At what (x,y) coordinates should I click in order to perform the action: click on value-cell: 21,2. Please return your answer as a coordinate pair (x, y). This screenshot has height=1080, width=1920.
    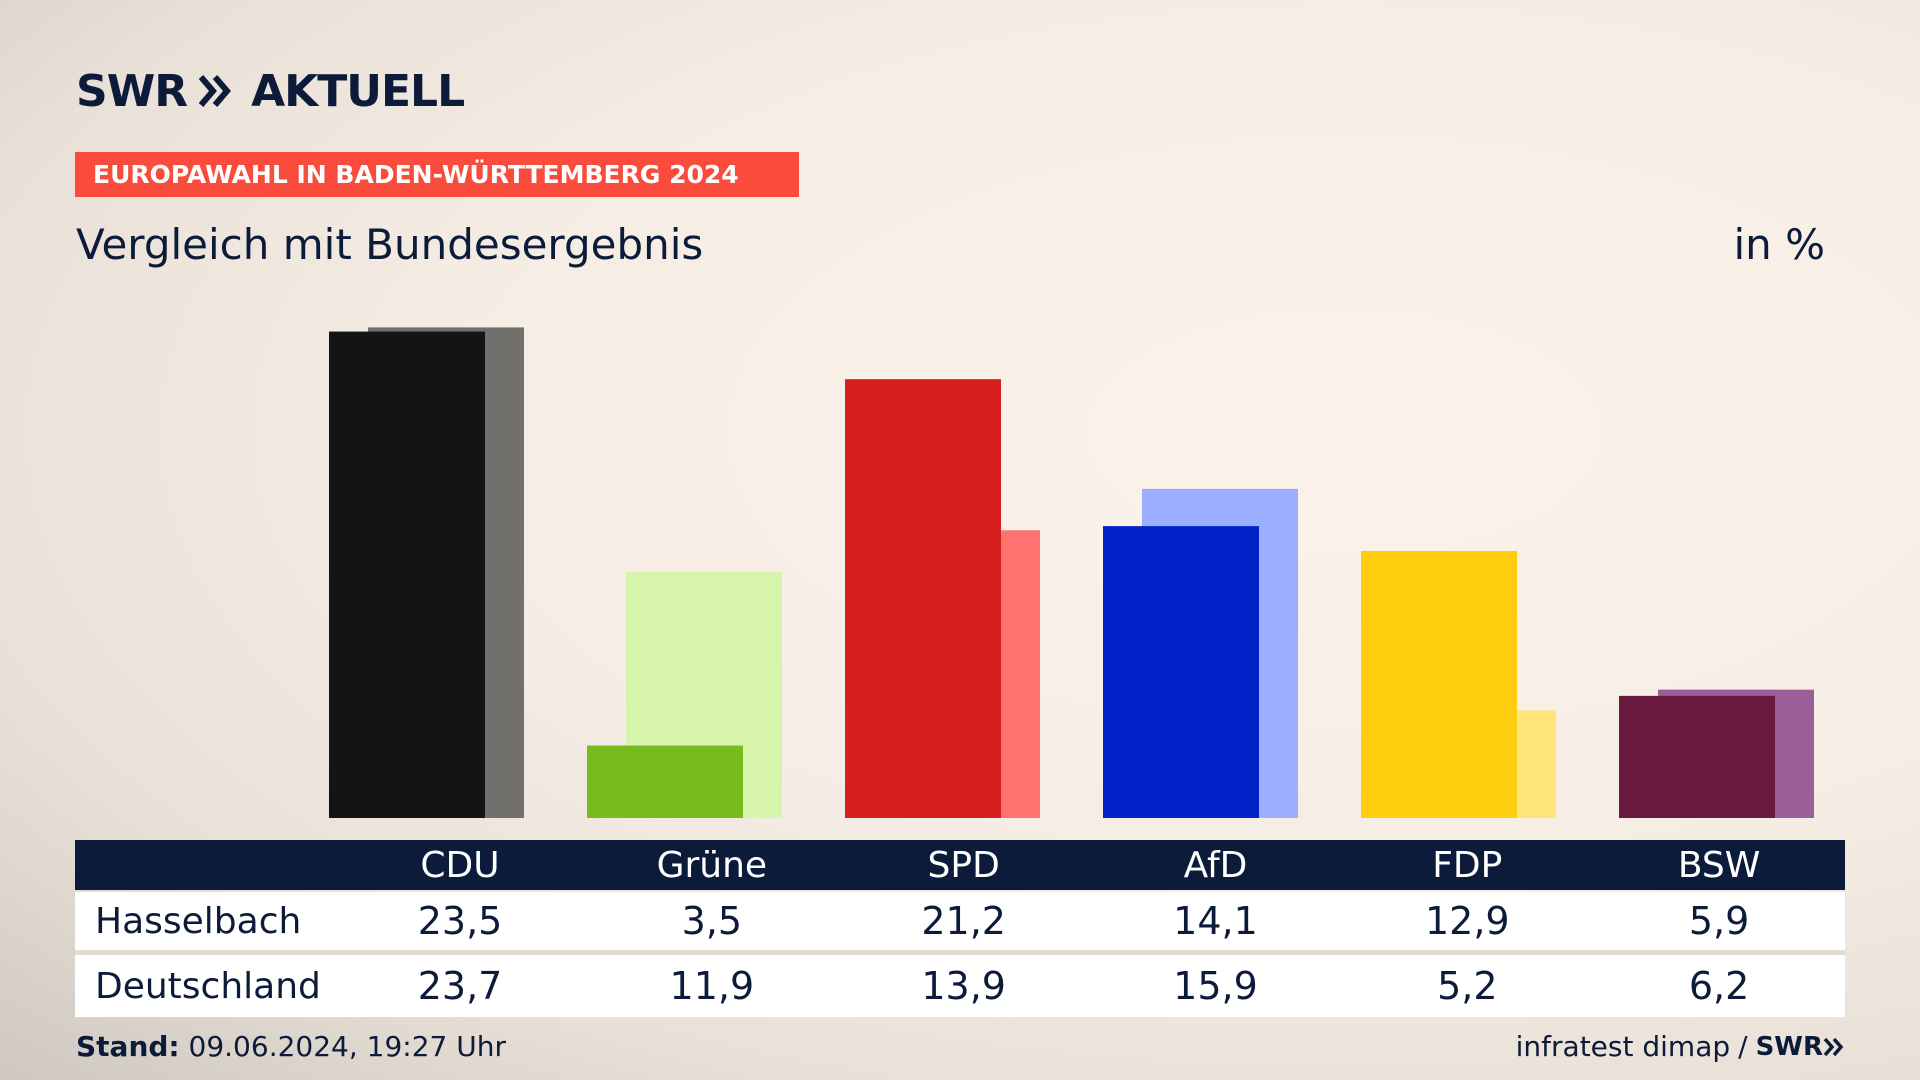
    Looking at the image, I should click on (963, 921).